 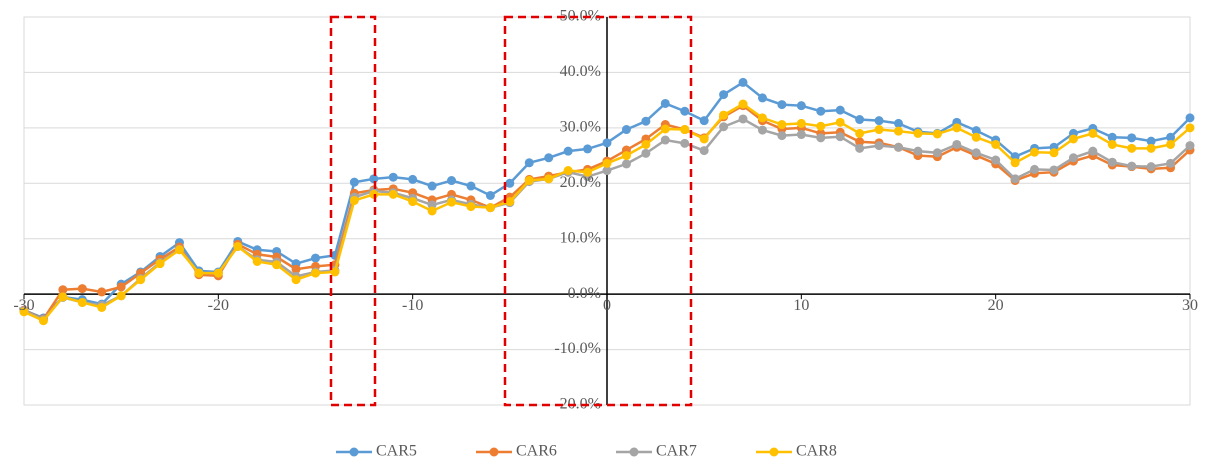 What do you see at coordinates (1190, 305) in the screenshot?
I see `x-tick-label: 30` at bounding box center [1190, 305].